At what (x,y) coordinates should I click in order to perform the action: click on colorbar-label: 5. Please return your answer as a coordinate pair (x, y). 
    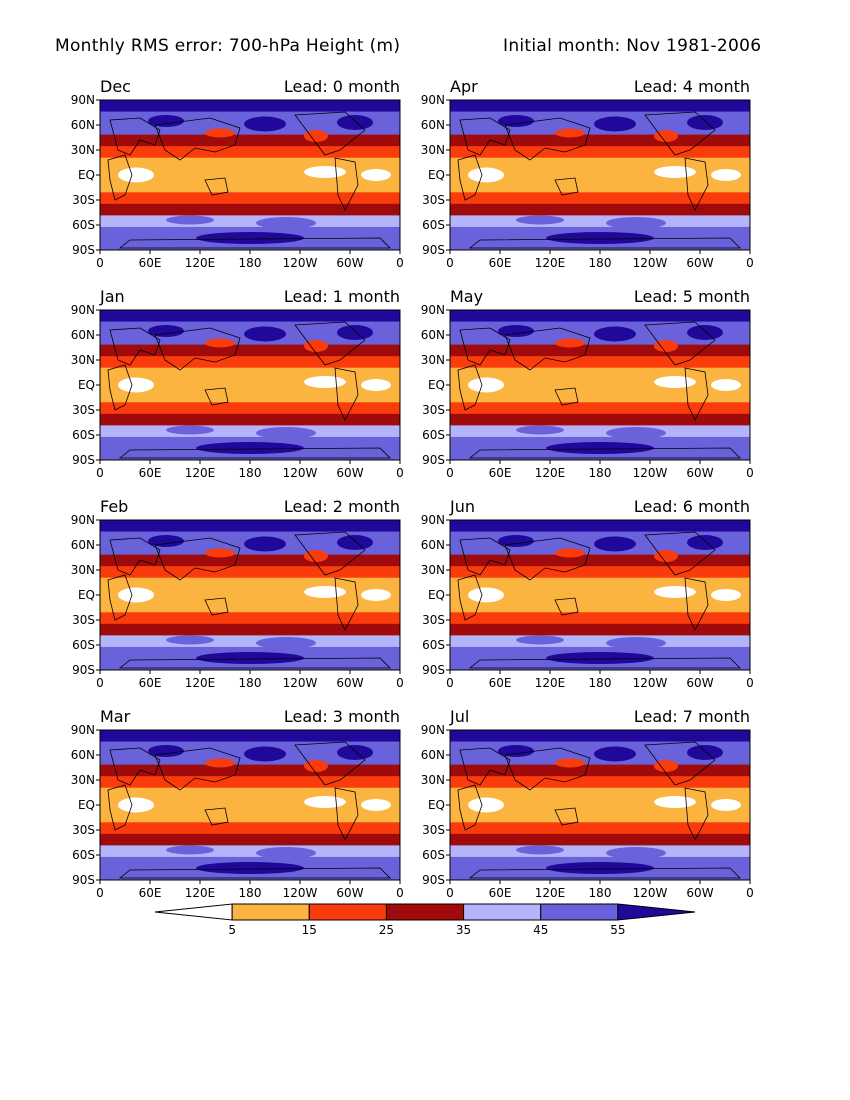
    Looking at the image, I should click on (232, 930).